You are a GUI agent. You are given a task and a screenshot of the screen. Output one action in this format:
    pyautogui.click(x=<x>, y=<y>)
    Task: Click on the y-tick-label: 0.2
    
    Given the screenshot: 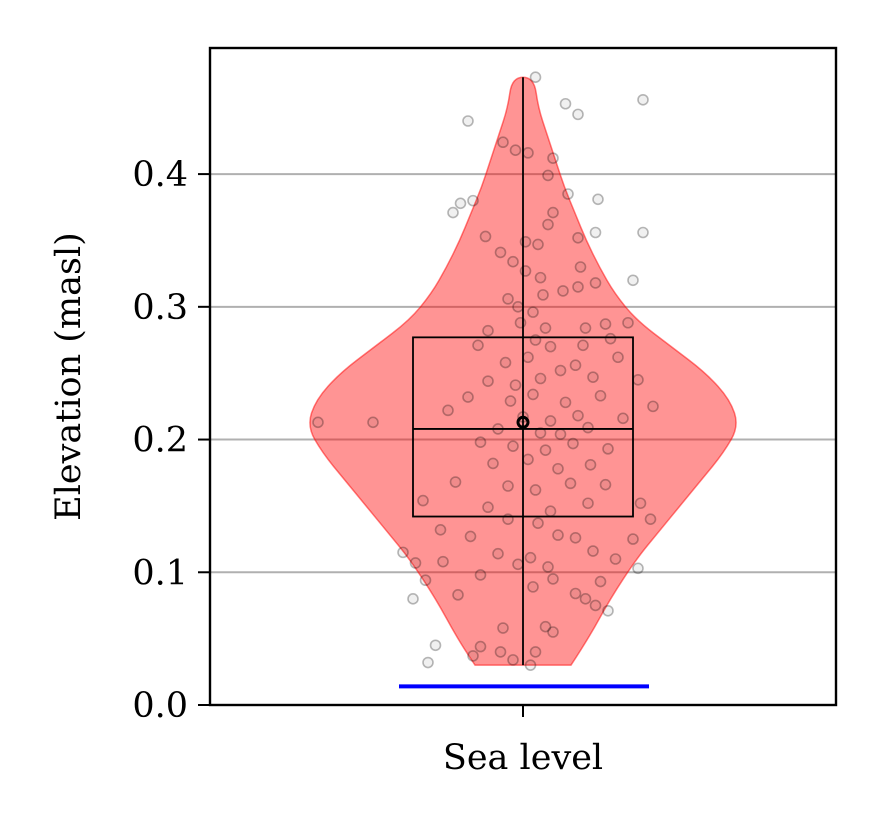 What is the action you would take?
    pyautogui.click(x=160, y=441)
    